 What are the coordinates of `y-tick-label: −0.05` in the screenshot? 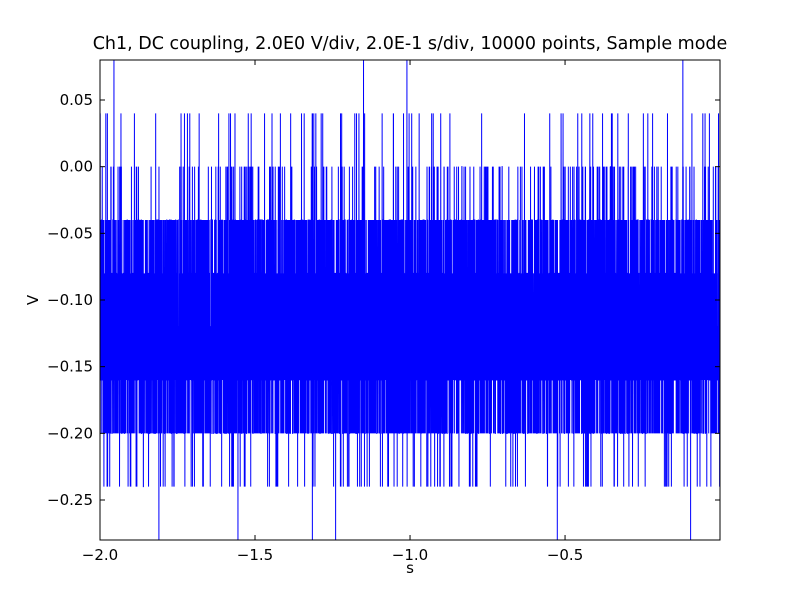 It's located at (70, 233).